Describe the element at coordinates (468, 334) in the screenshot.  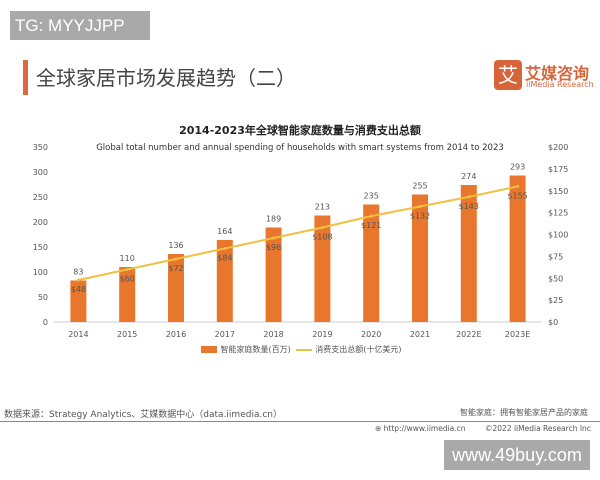
I see `x-tick: 2022E` at that location.